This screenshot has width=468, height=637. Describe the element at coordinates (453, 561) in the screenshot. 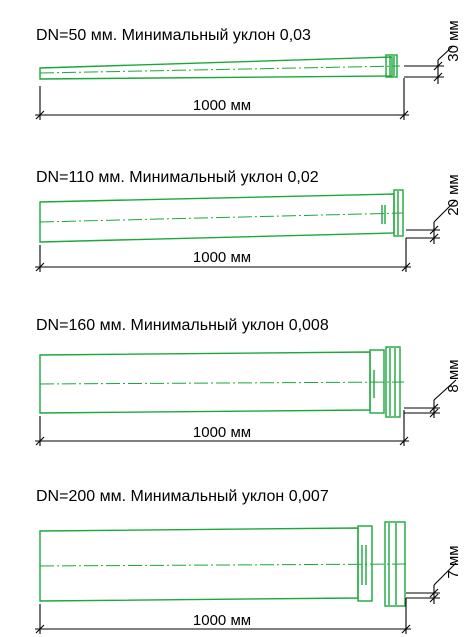

I see `drop-label: 7 мм` at that location.